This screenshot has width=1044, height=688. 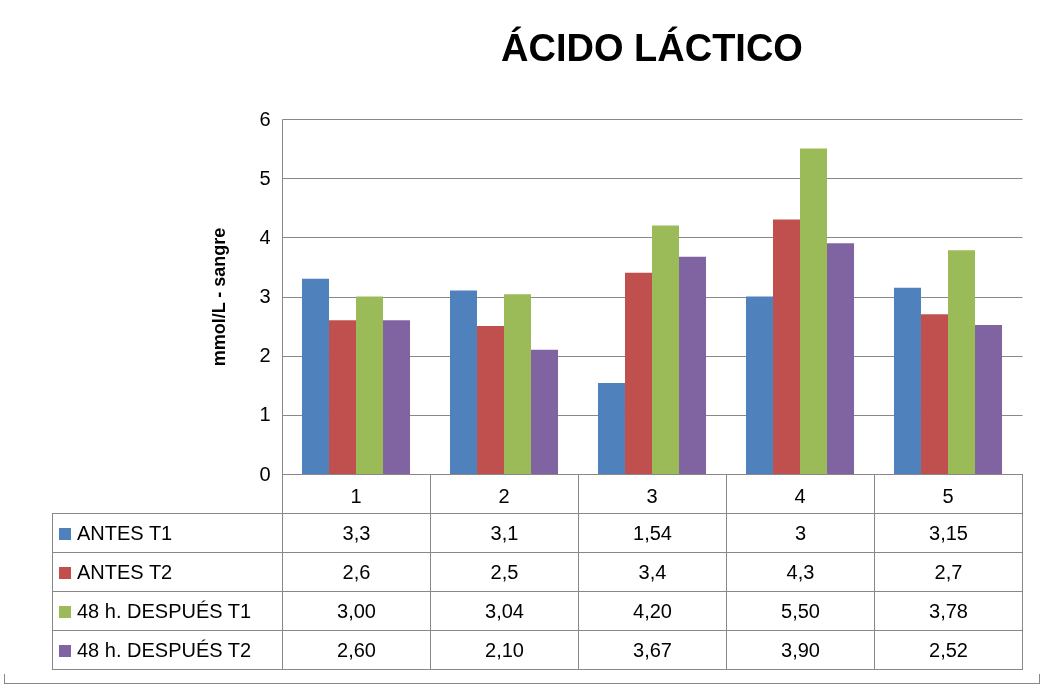 What do you see at coordinates (167, 611) in the screenshot?
I see `legend-label: 48 h. DESPUÉS T1` at bounding box center [167, 611].